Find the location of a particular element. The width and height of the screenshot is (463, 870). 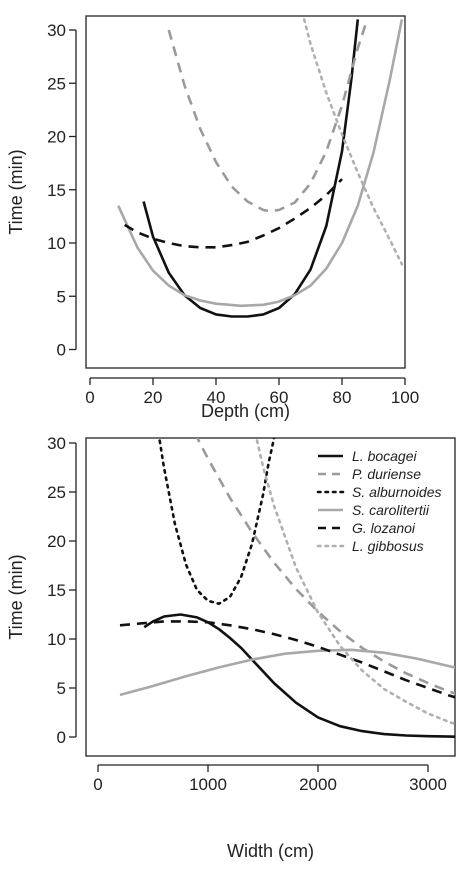

x-axis-label: Depth (cm) is located at coordinates (245, 411).